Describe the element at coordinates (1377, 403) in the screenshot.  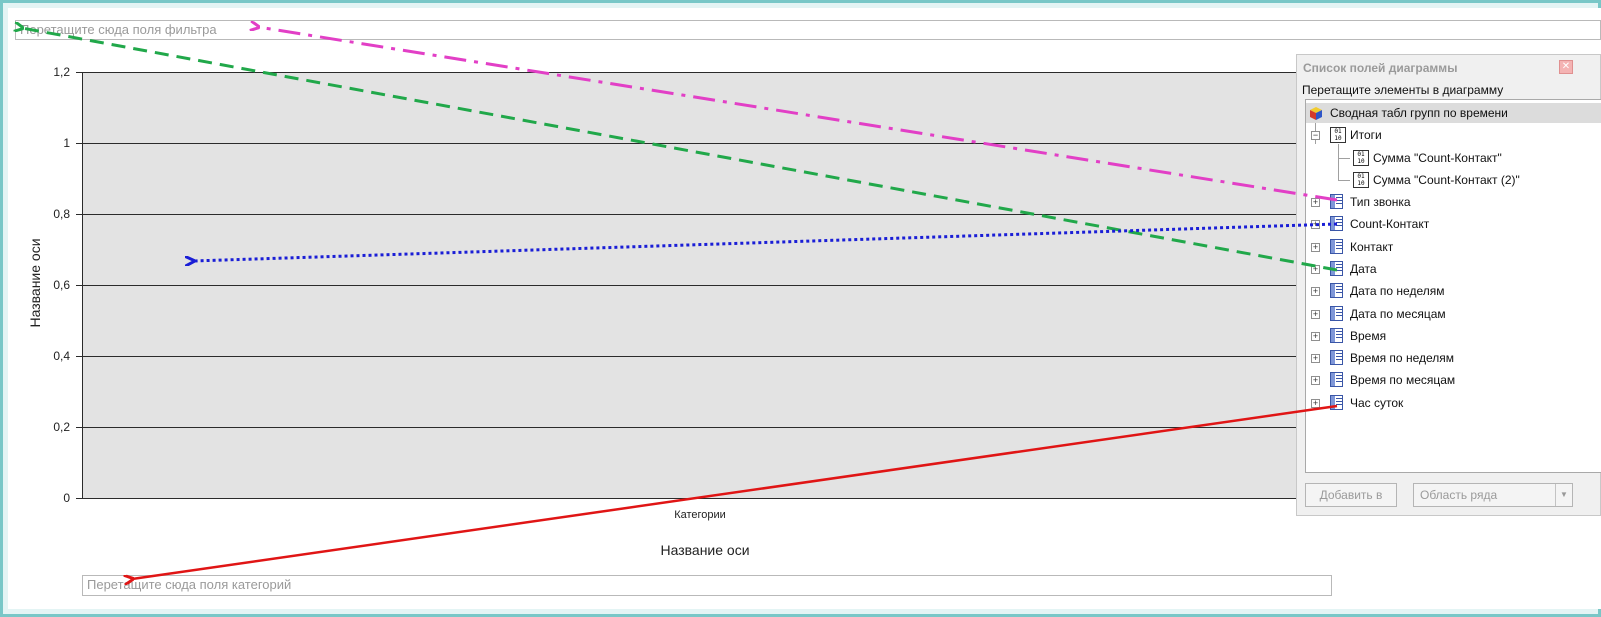
I see `tree-item-label: Час суток` at that location.